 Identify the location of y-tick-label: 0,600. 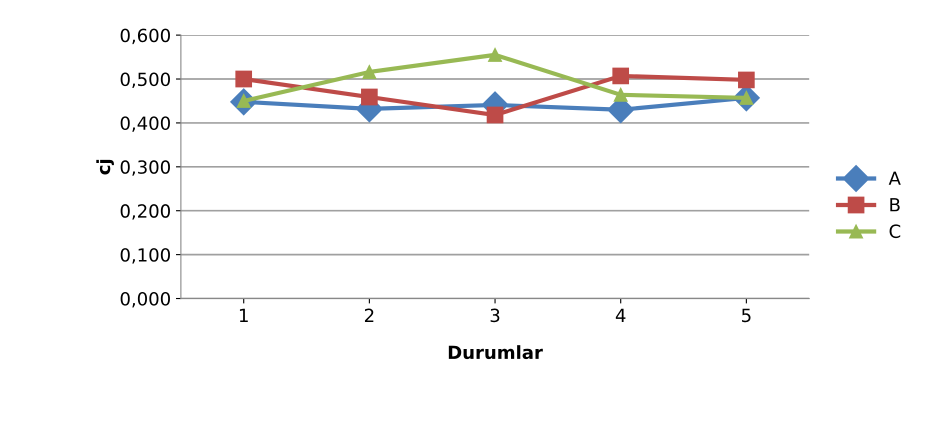
(145, 36).